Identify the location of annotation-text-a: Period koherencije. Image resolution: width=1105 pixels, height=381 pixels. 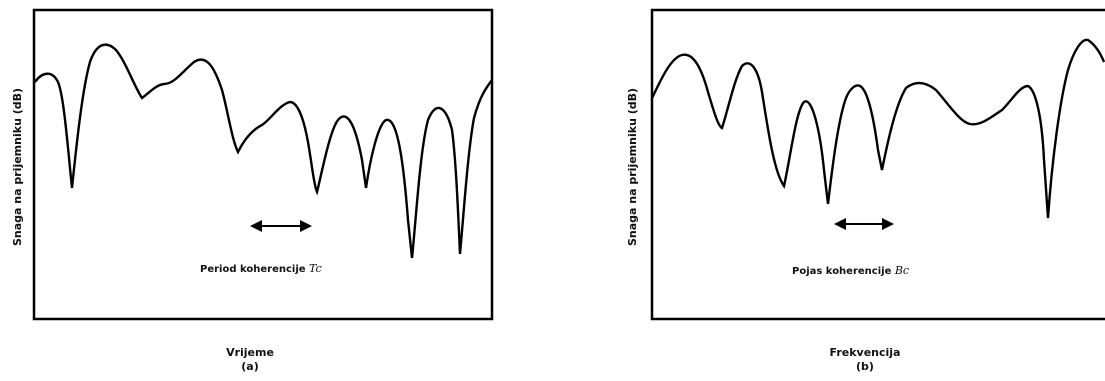
(255, 269).